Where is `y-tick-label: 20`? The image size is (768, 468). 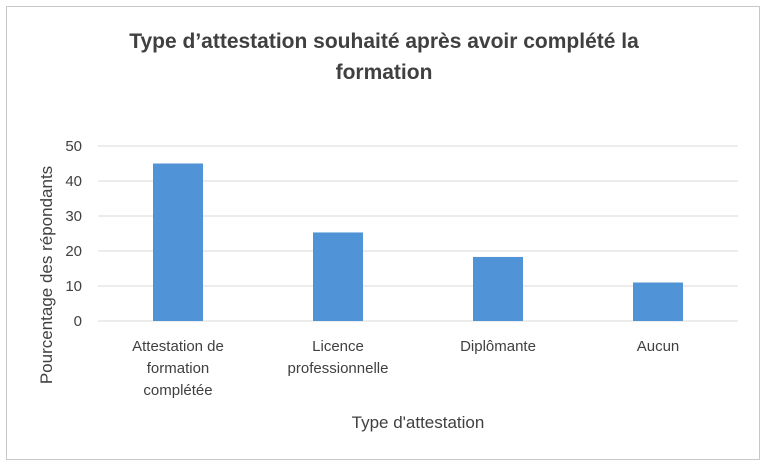 y-tick-label: 20 is located at coordinates (73, 251).